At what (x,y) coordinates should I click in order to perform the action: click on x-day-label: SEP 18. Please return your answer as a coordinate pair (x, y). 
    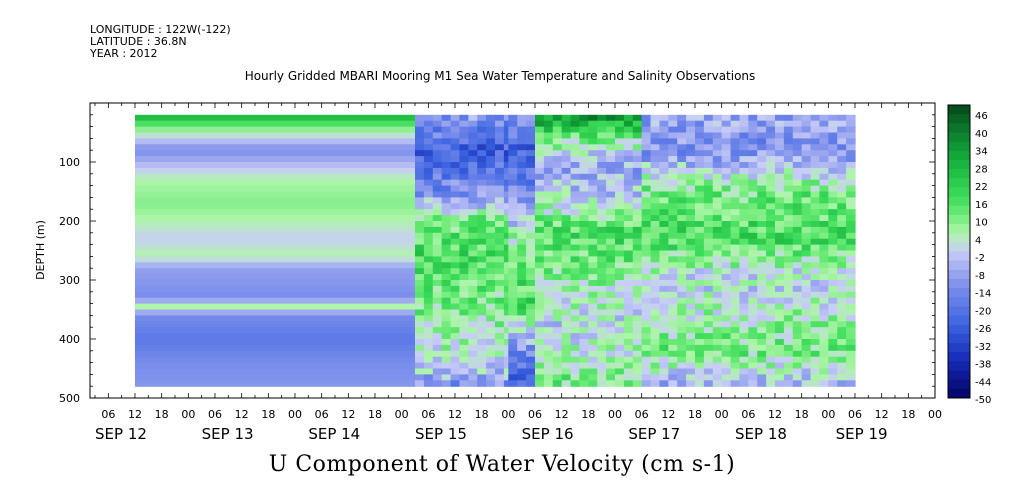
    Looking at the image, I should click on (761, 434).